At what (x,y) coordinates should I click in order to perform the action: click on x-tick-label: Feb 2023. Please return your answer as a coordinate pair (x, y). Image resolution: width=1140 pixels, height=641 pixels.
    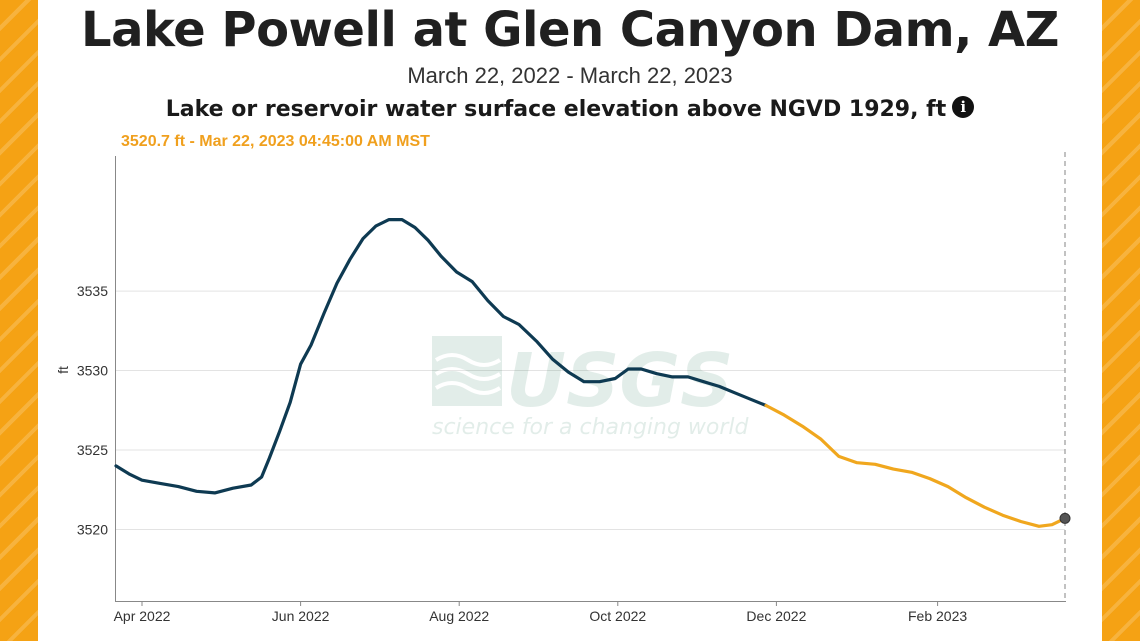
    Looking at the image, I should click on (937, 616).